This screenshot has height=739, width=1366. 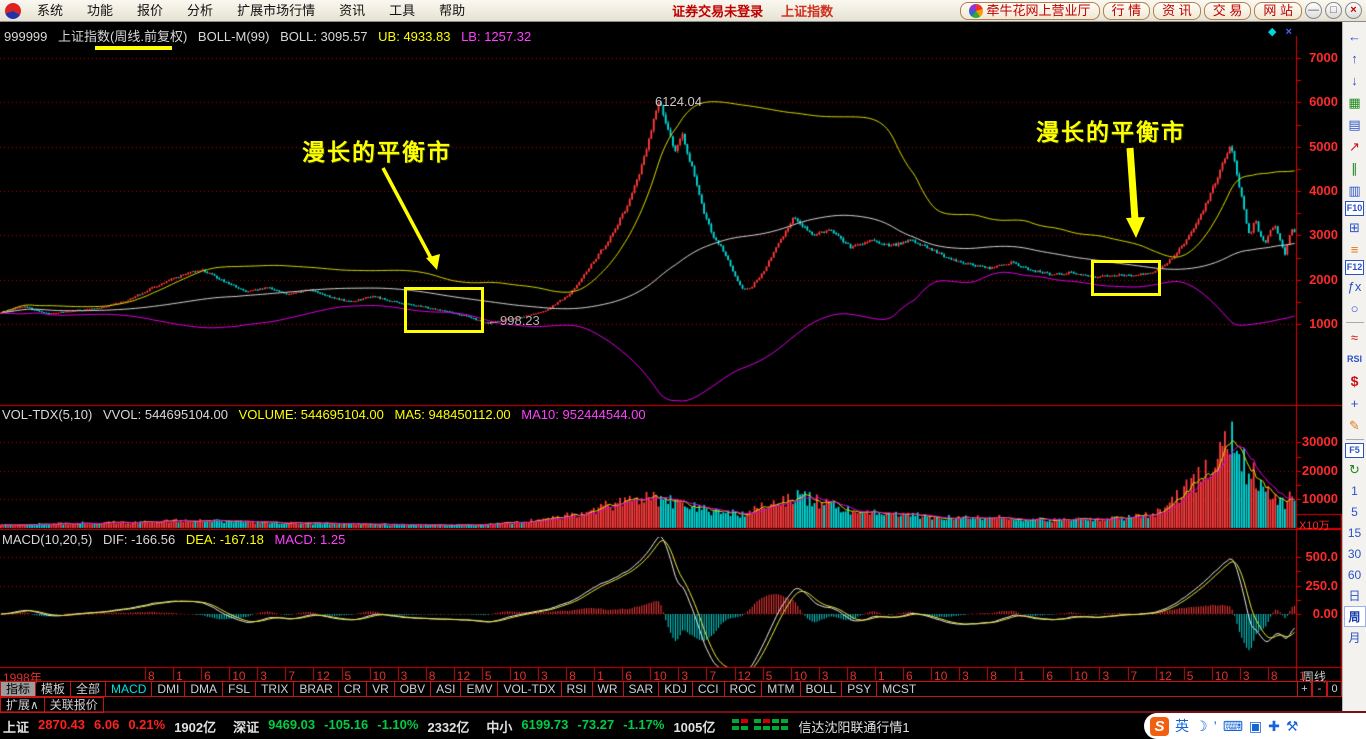 I want to click on pencil-icon: ✎, so click(x=1354, y=425).